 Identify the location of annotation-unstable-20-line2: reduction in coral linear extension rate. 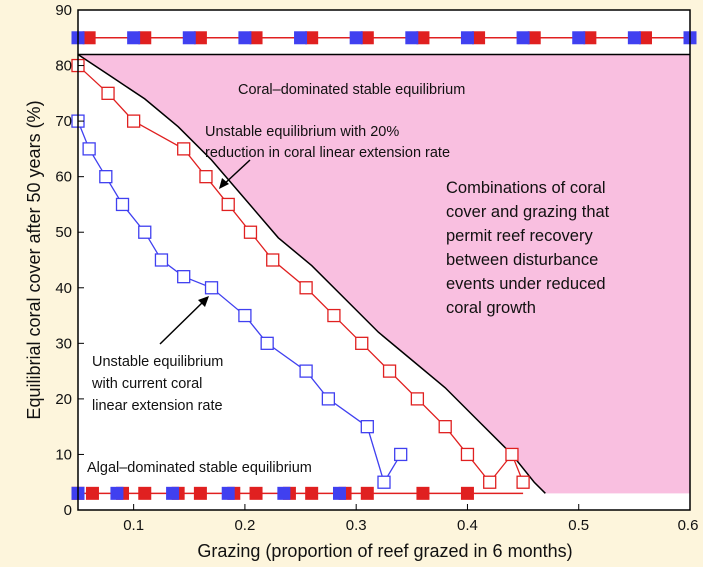
(327, 153).